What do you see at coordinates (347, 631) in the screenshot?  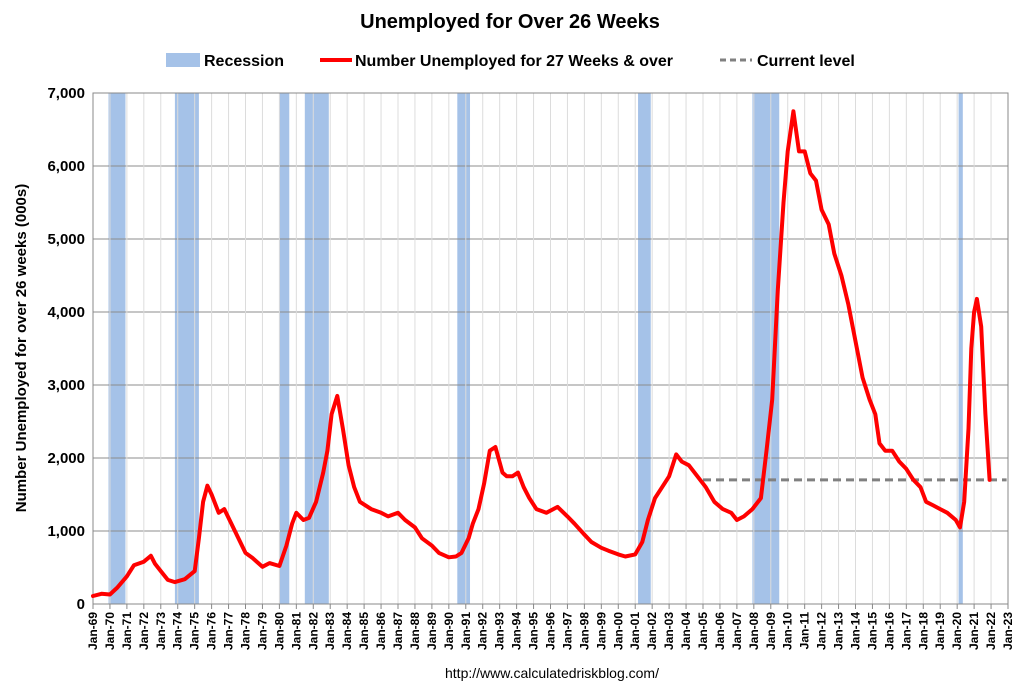 I see `x-tick-label: Jan-84` at bounding box center [347, 631].